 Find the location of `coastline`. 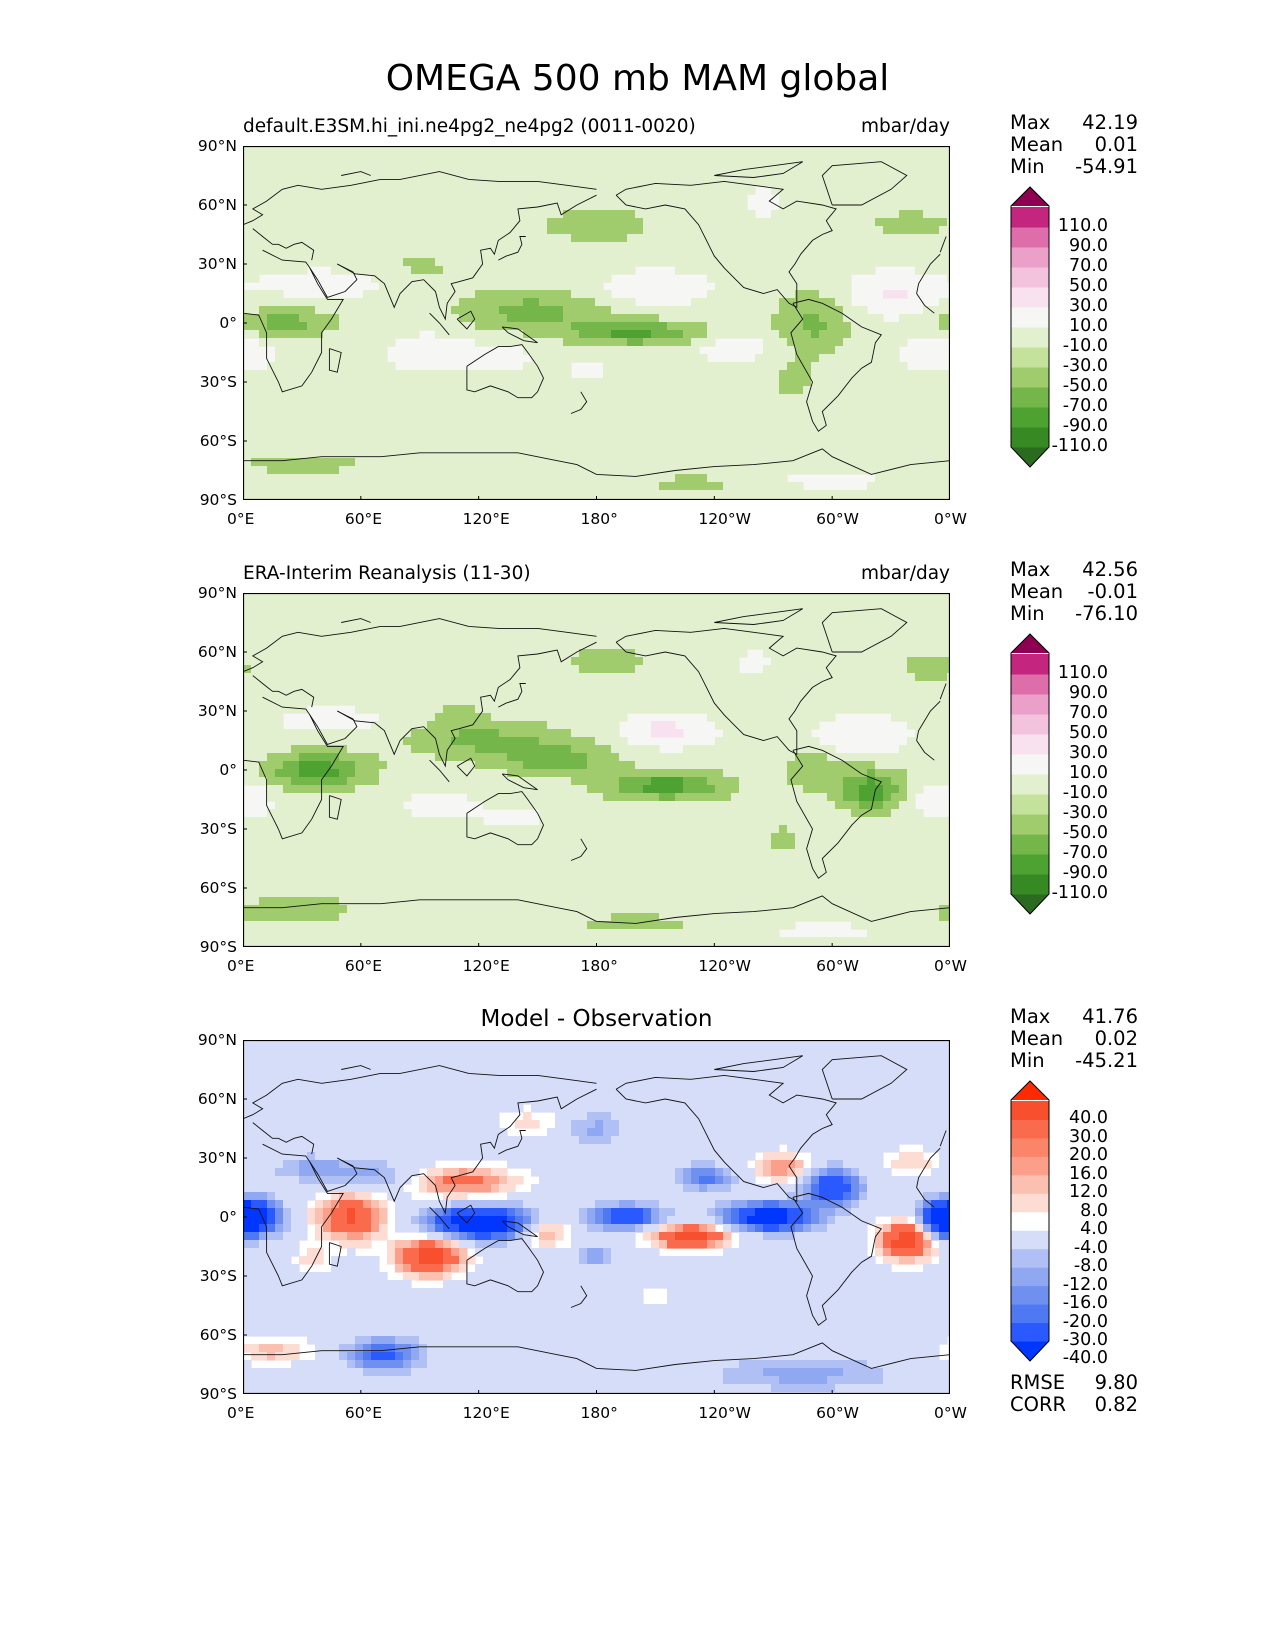

coastline is located at coordinates (512, 248).